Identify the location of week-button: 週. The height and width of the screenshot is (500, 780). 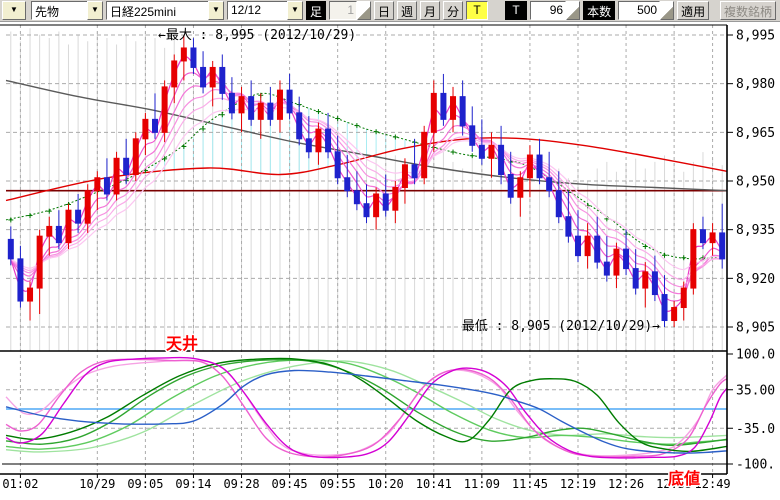
(407, 10).